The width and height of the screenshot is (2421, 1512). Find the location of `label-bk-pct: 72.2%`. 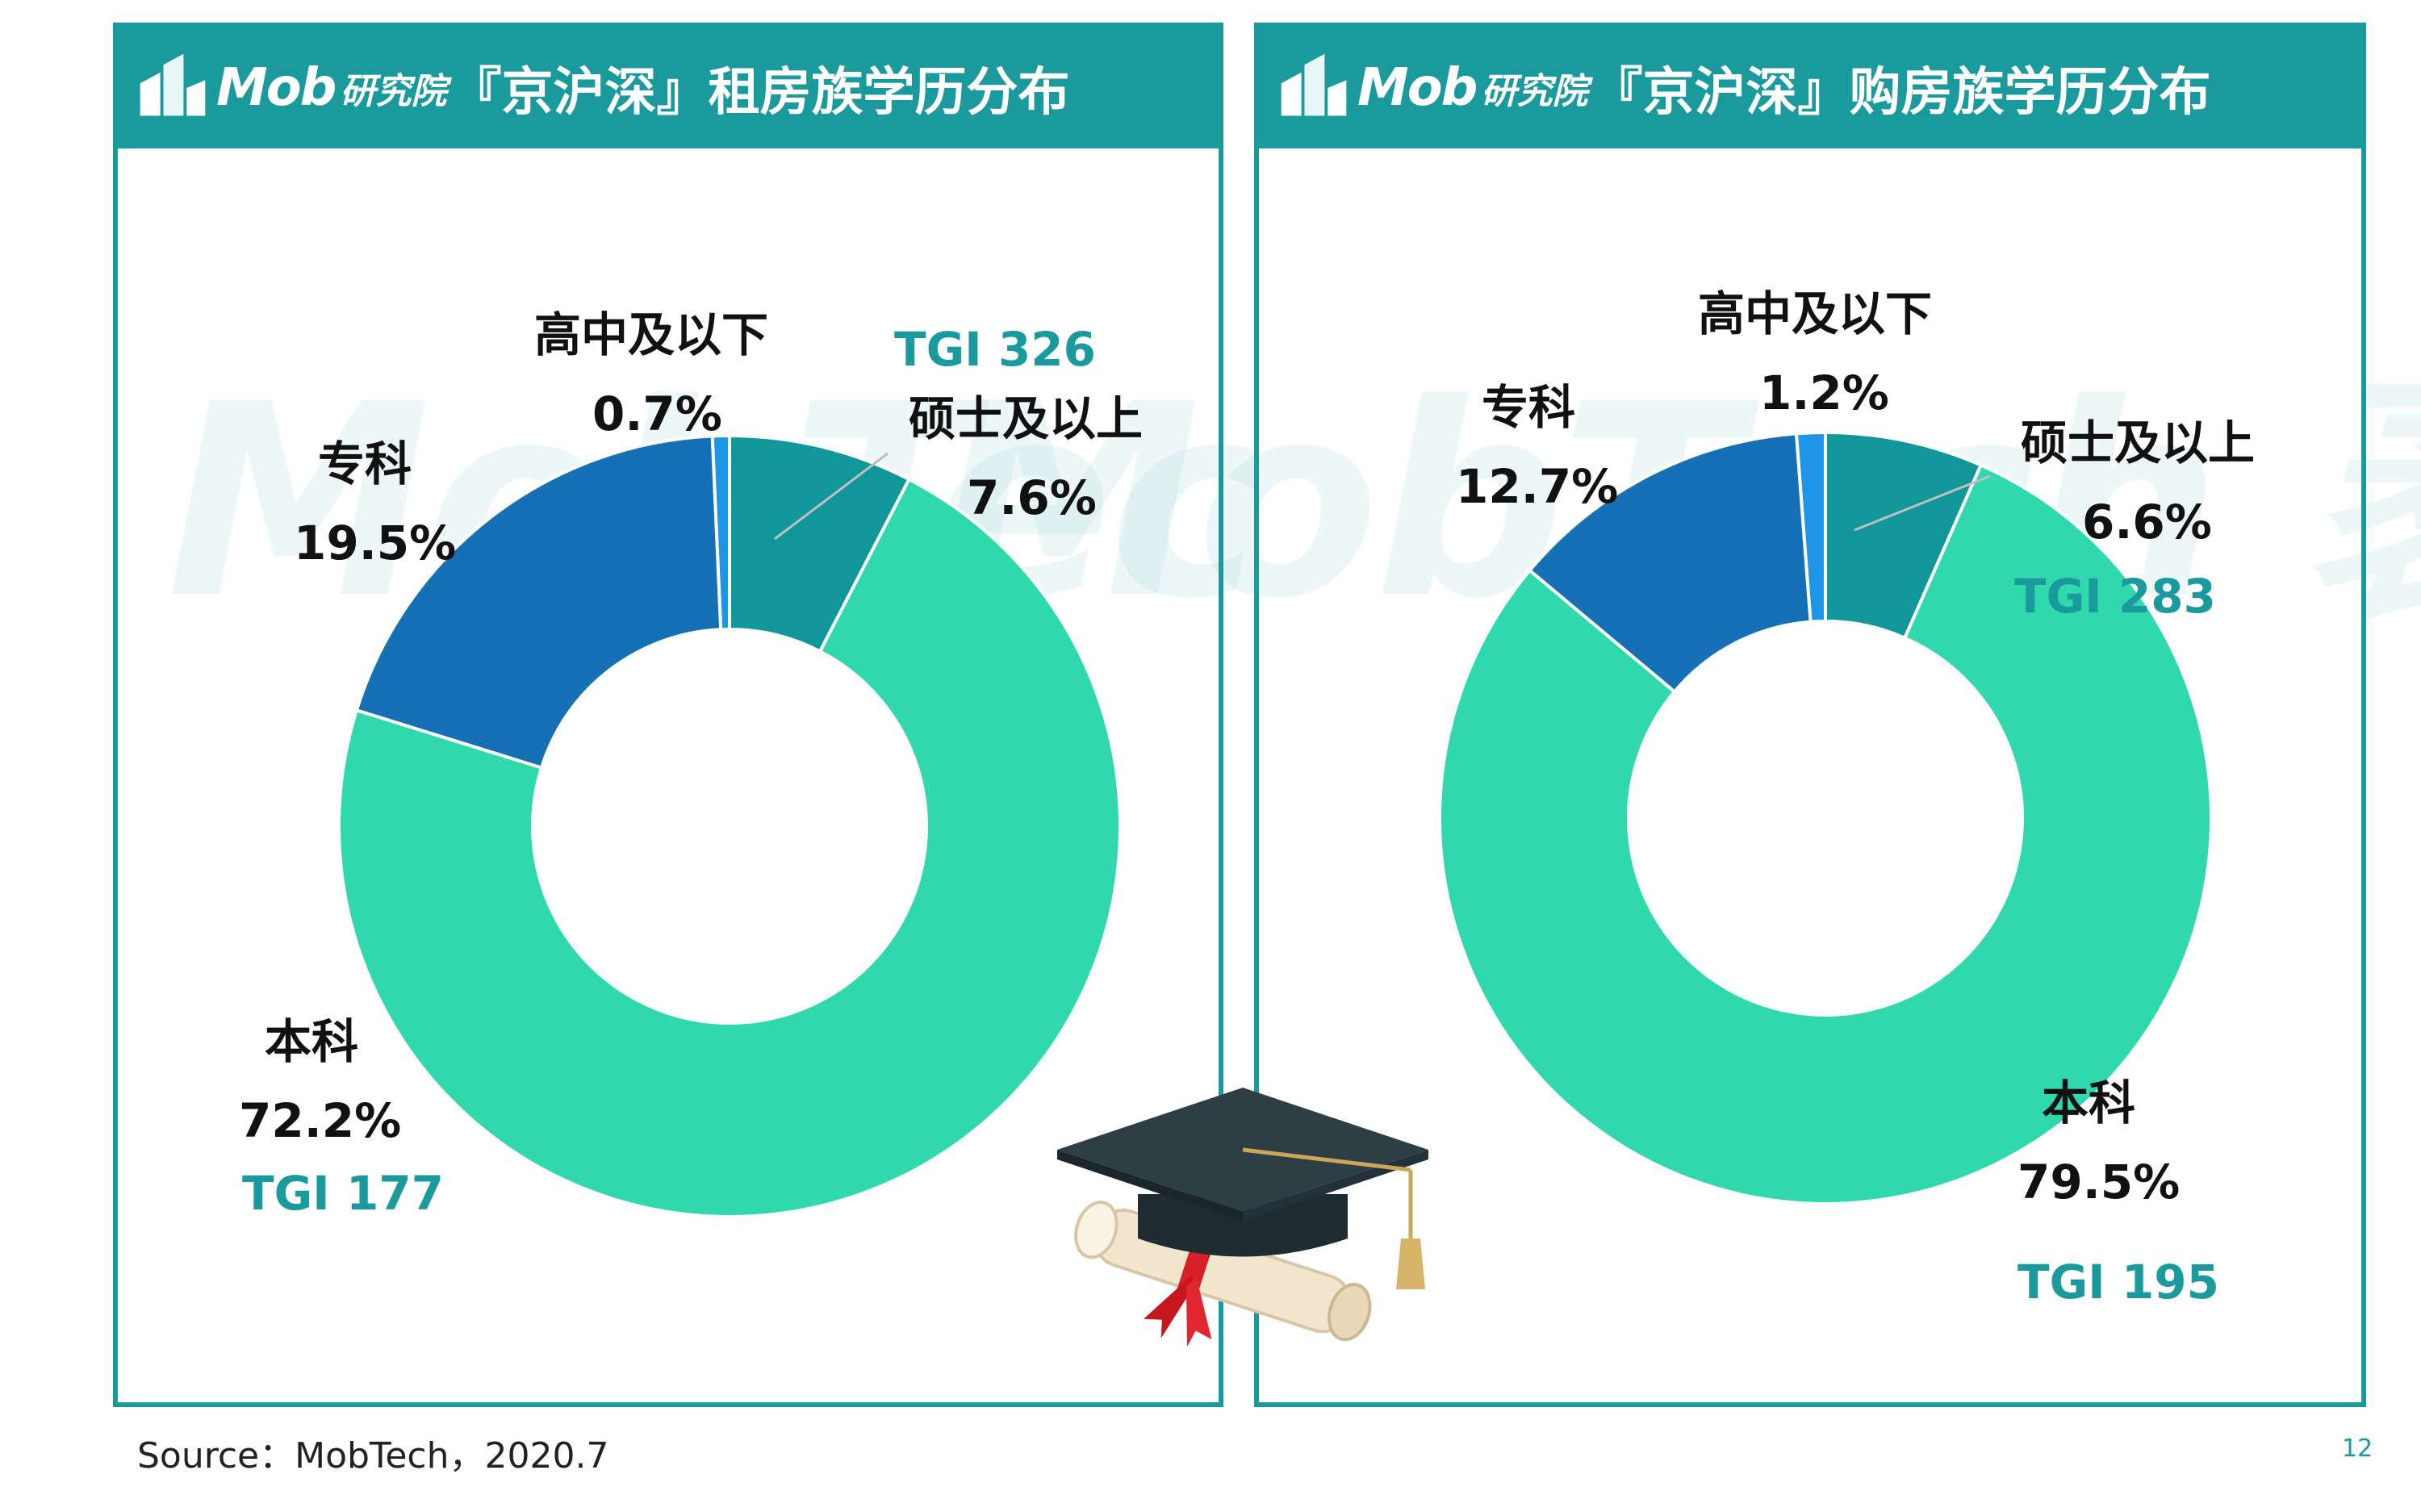

label-bk-pct: 72.2% is located at coordinates (320, 1120).